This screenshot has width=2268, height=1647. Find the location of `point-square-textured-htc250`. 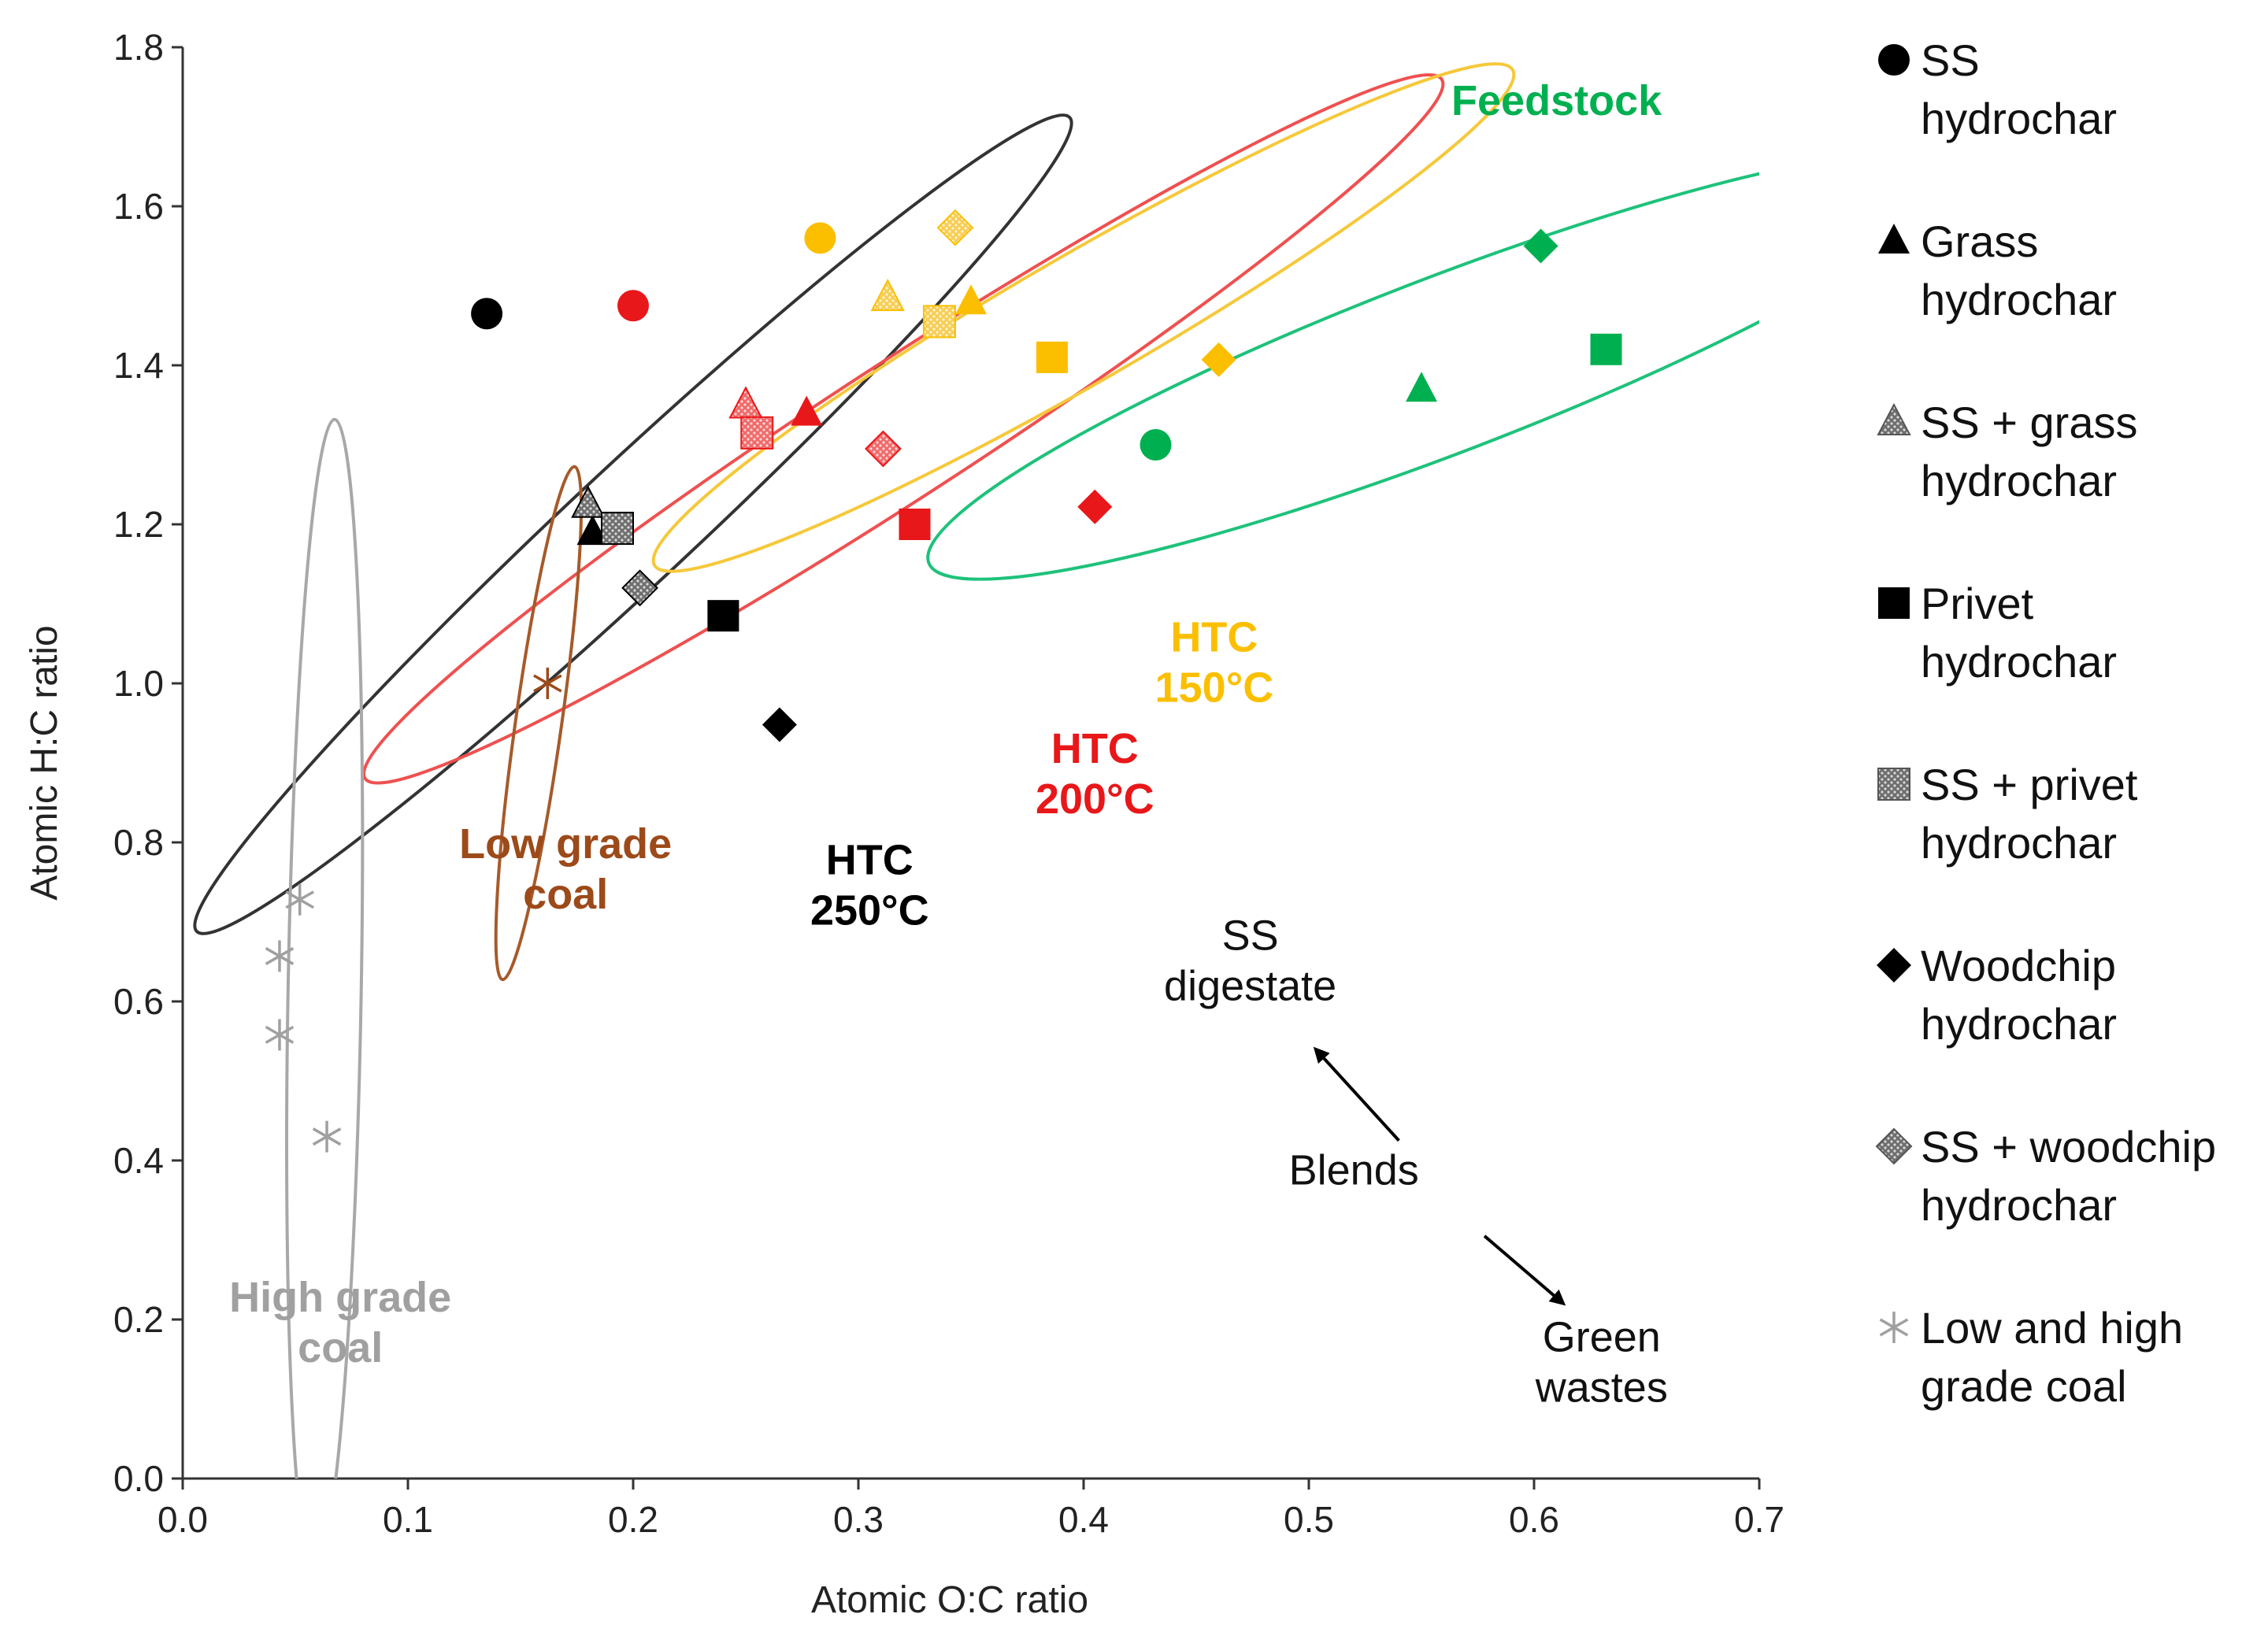

point-square-textured-htc250 is located at coordinates (617, 529).